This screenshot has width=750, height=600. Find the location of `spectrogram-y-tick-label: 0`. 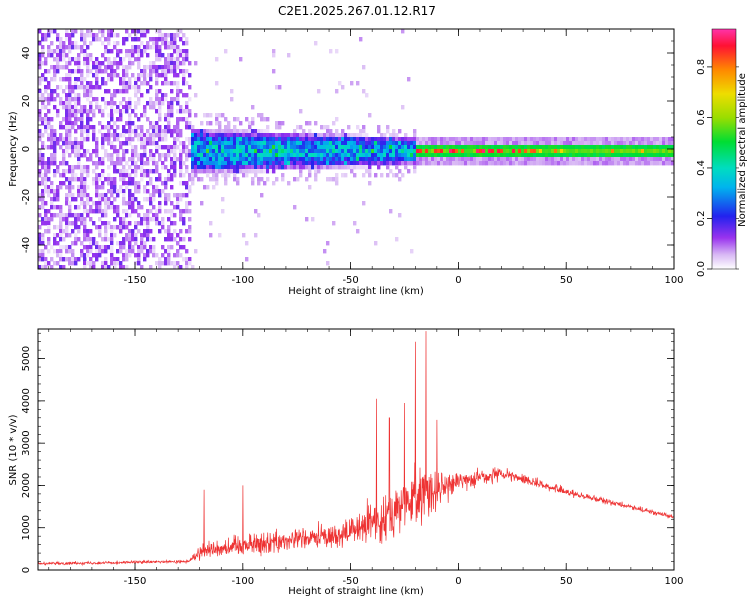

spectrogram-y-tick-label: 0 is located at coordinates (26, 149).